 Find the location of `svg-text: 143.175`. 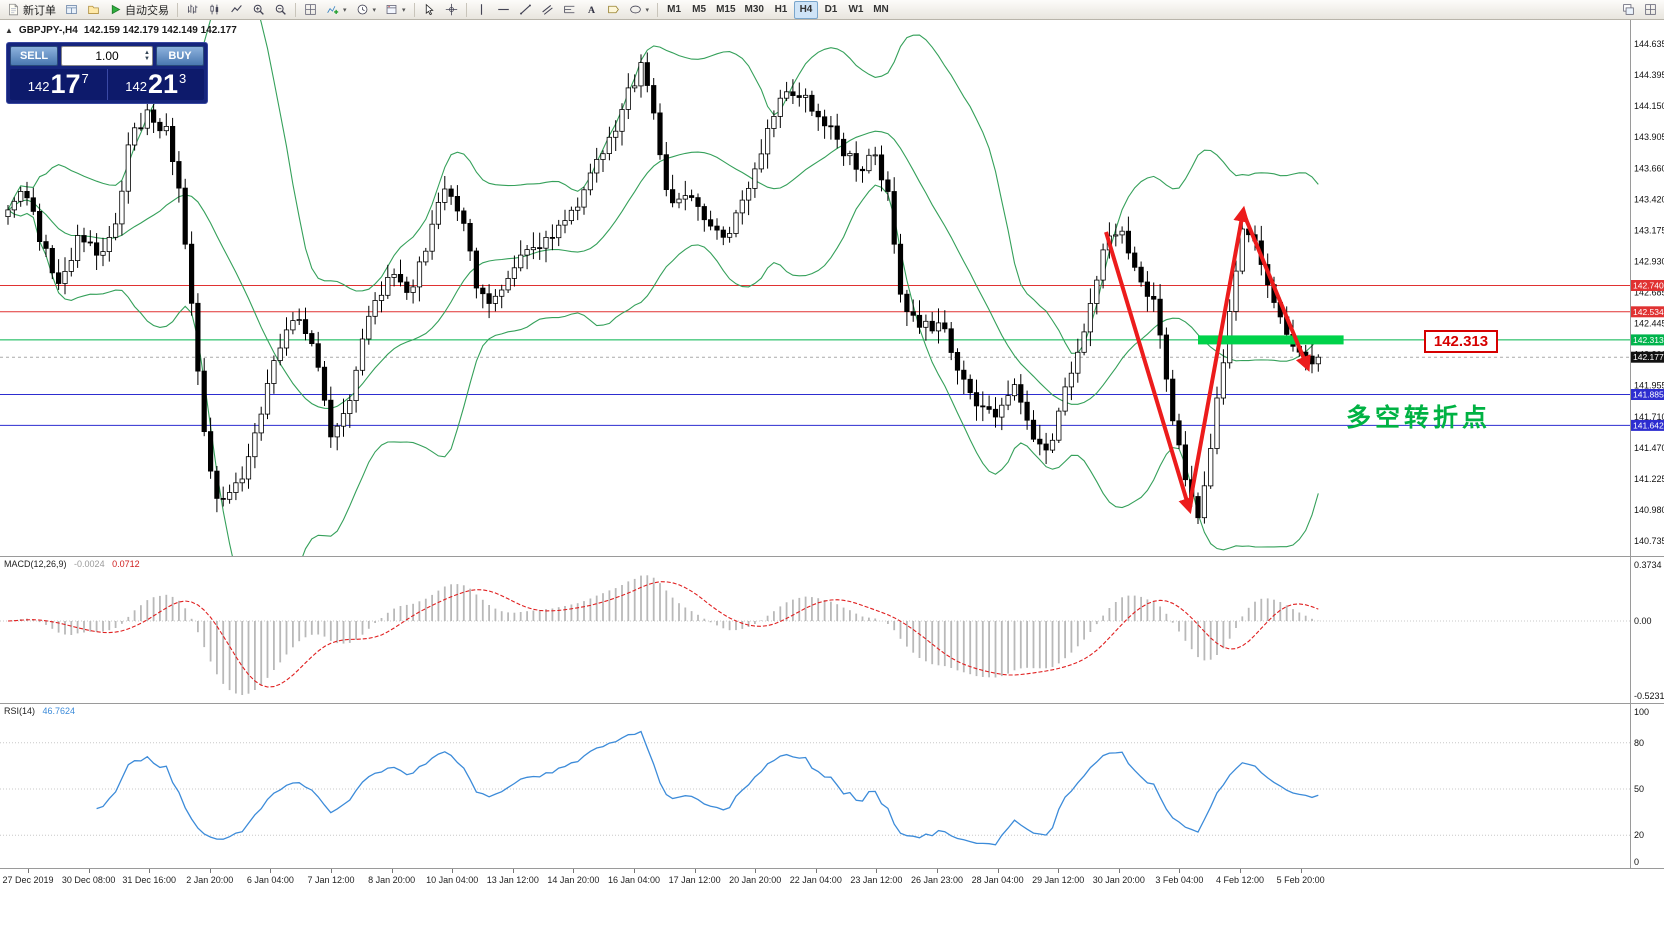

svg-text: 143.175 is located at coordinates (1649, 230).